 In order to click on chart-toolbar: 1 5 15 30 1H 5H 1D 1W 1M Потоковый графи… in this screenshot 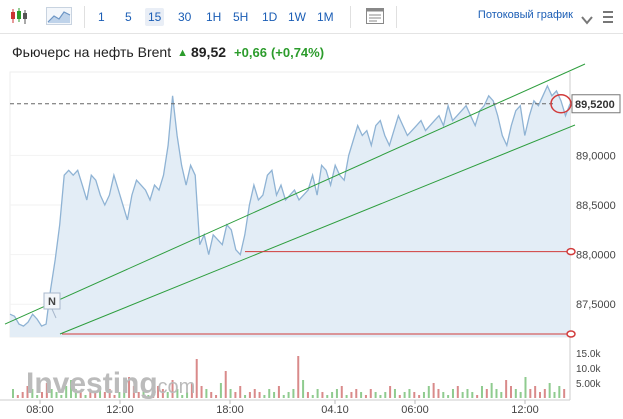, I will do `click(311, 17)`.